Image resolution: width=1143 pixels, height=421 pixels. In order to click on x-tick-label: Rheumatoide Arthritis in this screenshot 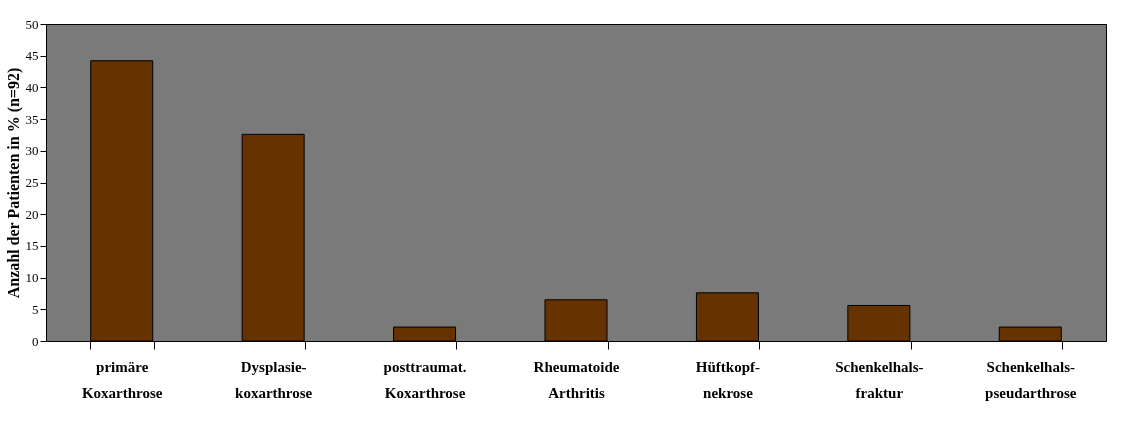, I will do `click(576, 379)`.